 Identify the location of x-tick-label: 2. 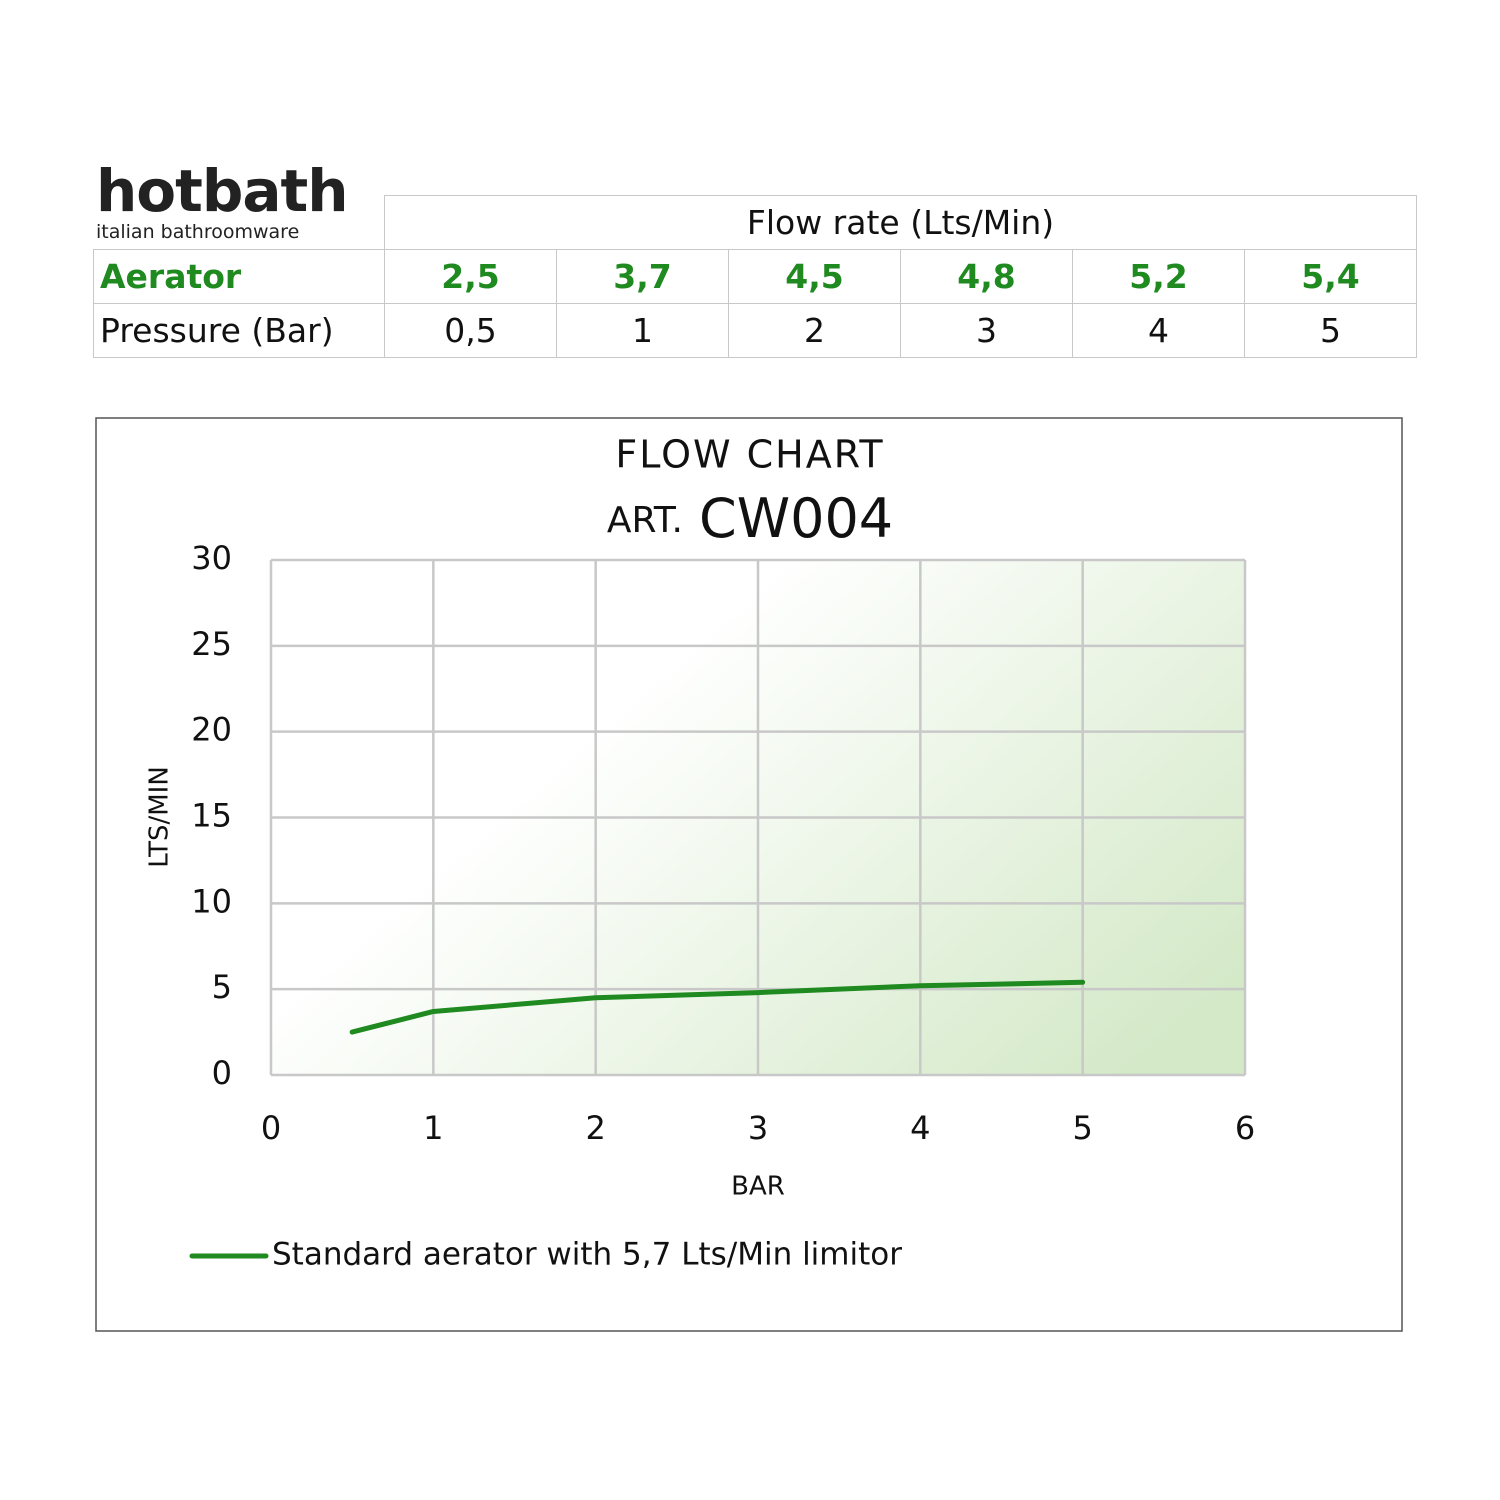
(595, 1128).